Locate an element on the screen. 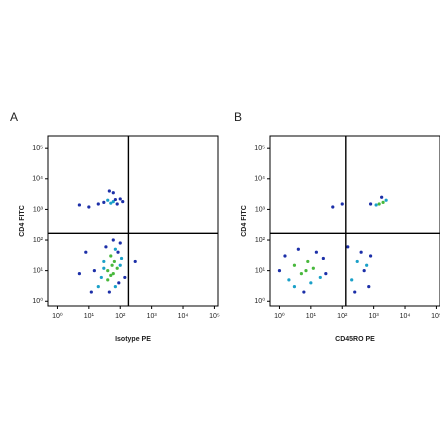 Image resolution: width=440 pixels, height=441 pixels. panel-label: A is located at coordinates (14, 117).